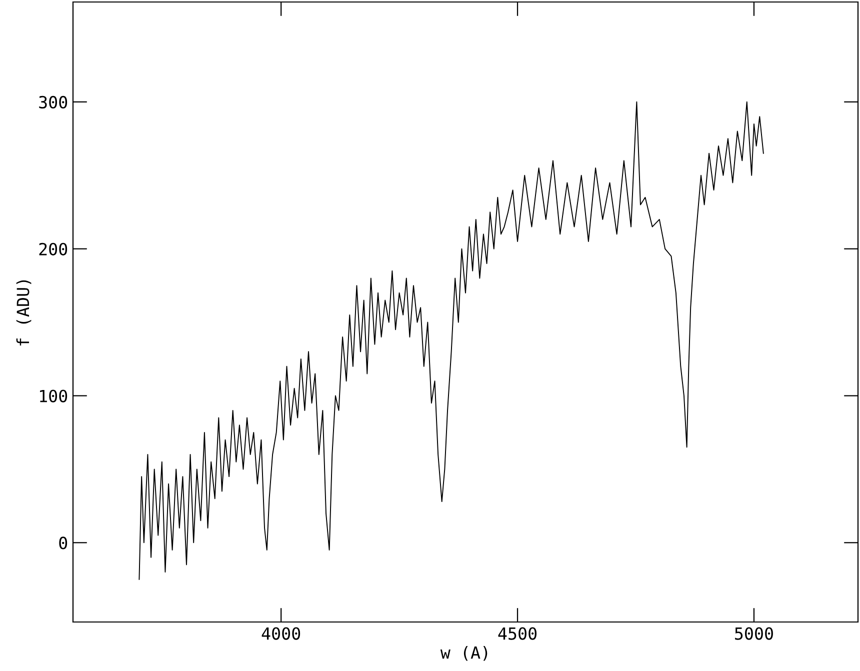 The height and width of the screenshot is (671, 860). What do you see at coordinates (53, 102) in the screenshot?
I see `y-tick-label: 300` at bounding box center [53, 102].